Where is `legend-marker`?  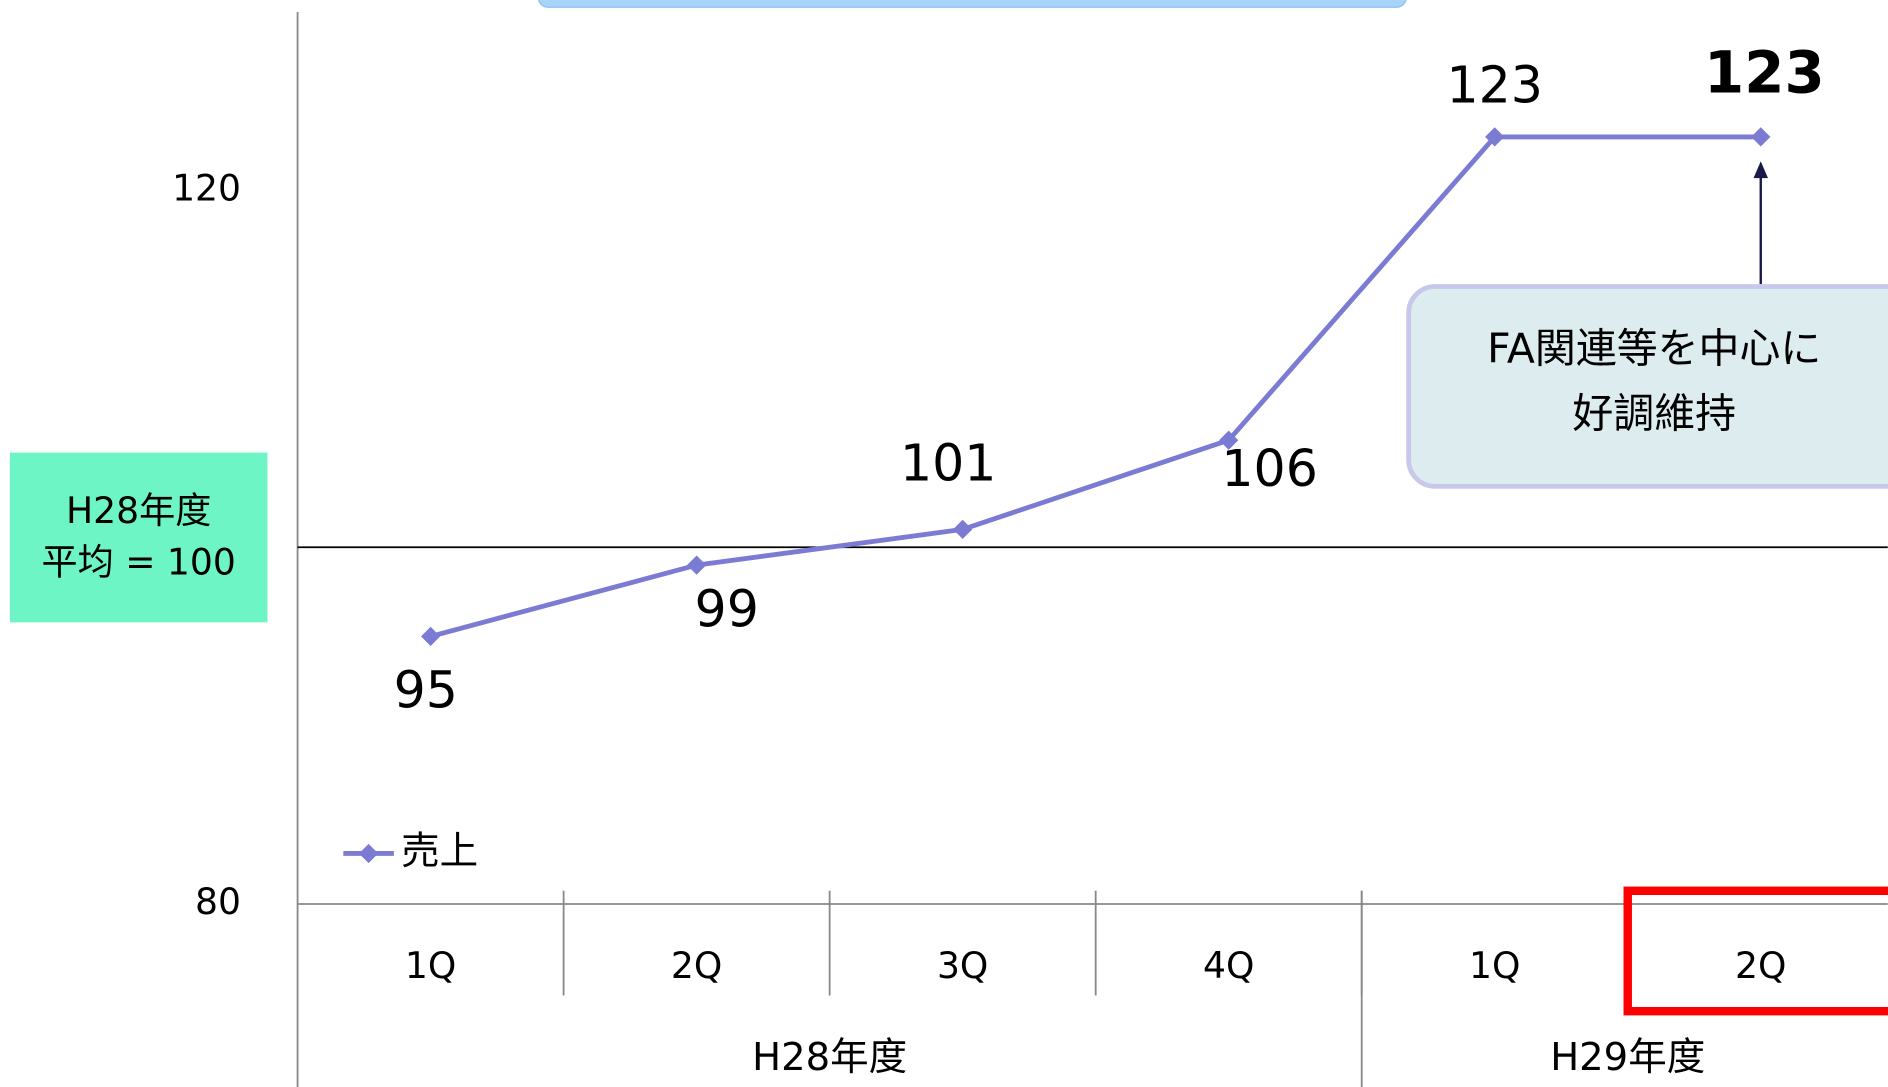
legend-marker is located at coordinates (368, 853).